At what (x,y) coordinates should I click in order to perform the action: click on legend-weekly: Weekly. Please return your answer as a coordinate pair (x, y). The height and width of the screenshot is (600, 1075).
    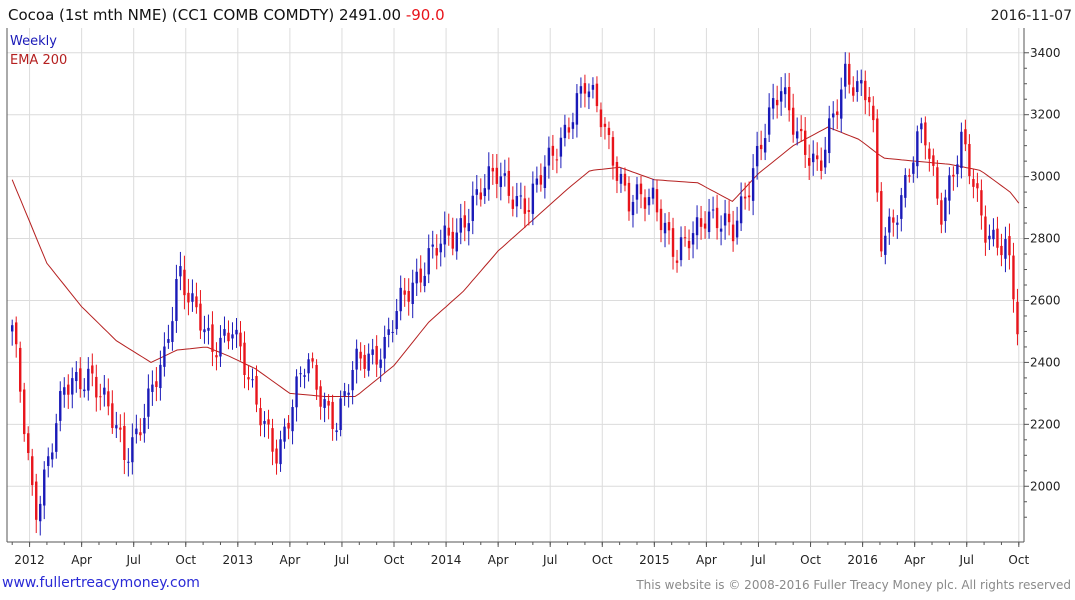
    Looking at the image, I should click on (33, 41).